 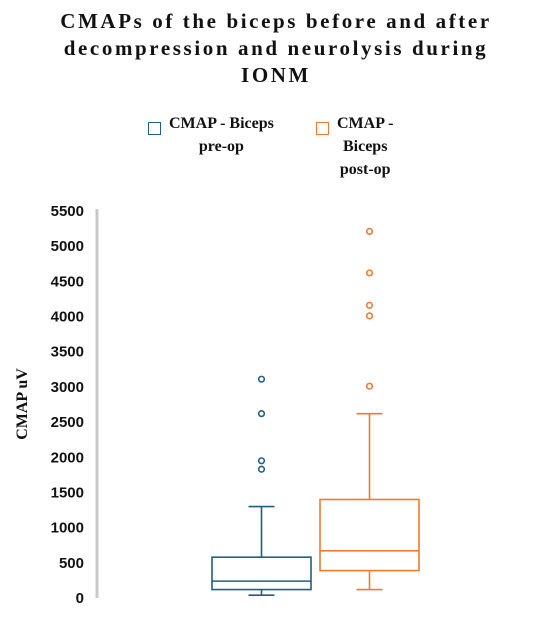 What do you see at coordinates (154, 128) in the screenshot?
I see `legend-swatch-pre-op` at bounding box center [154, 128].